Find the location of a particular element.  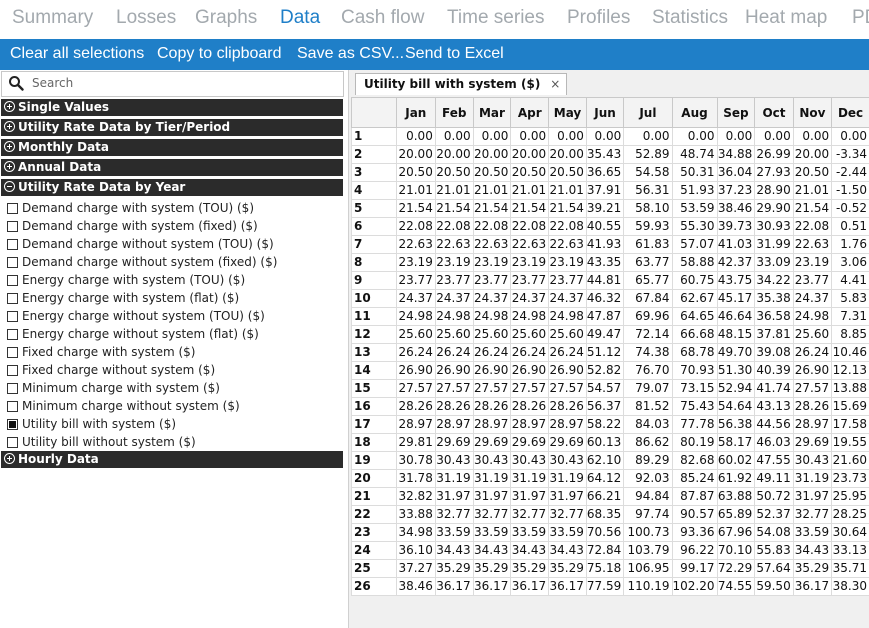

table-cell: 59.93 is located at coordinates (648, 226).